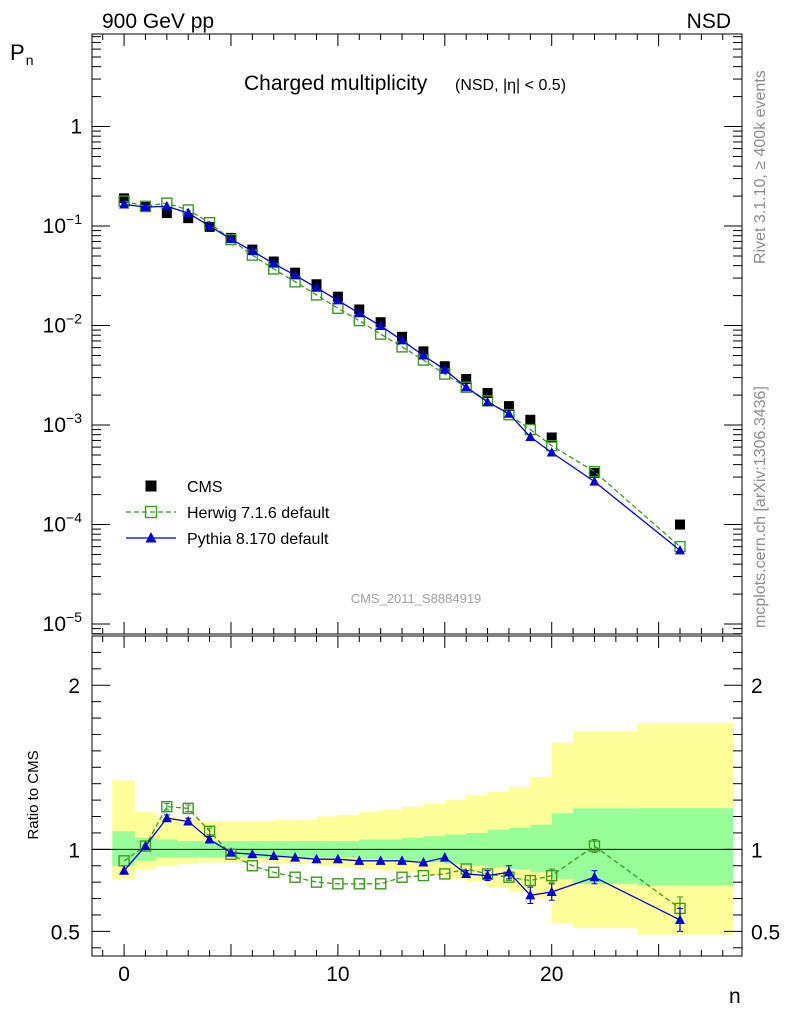 This screenshot has height=1024, width=786. Describe the element at coordinates (74, 518) in the screenshot. I see `y-tick-label-exp: −4` at that location.